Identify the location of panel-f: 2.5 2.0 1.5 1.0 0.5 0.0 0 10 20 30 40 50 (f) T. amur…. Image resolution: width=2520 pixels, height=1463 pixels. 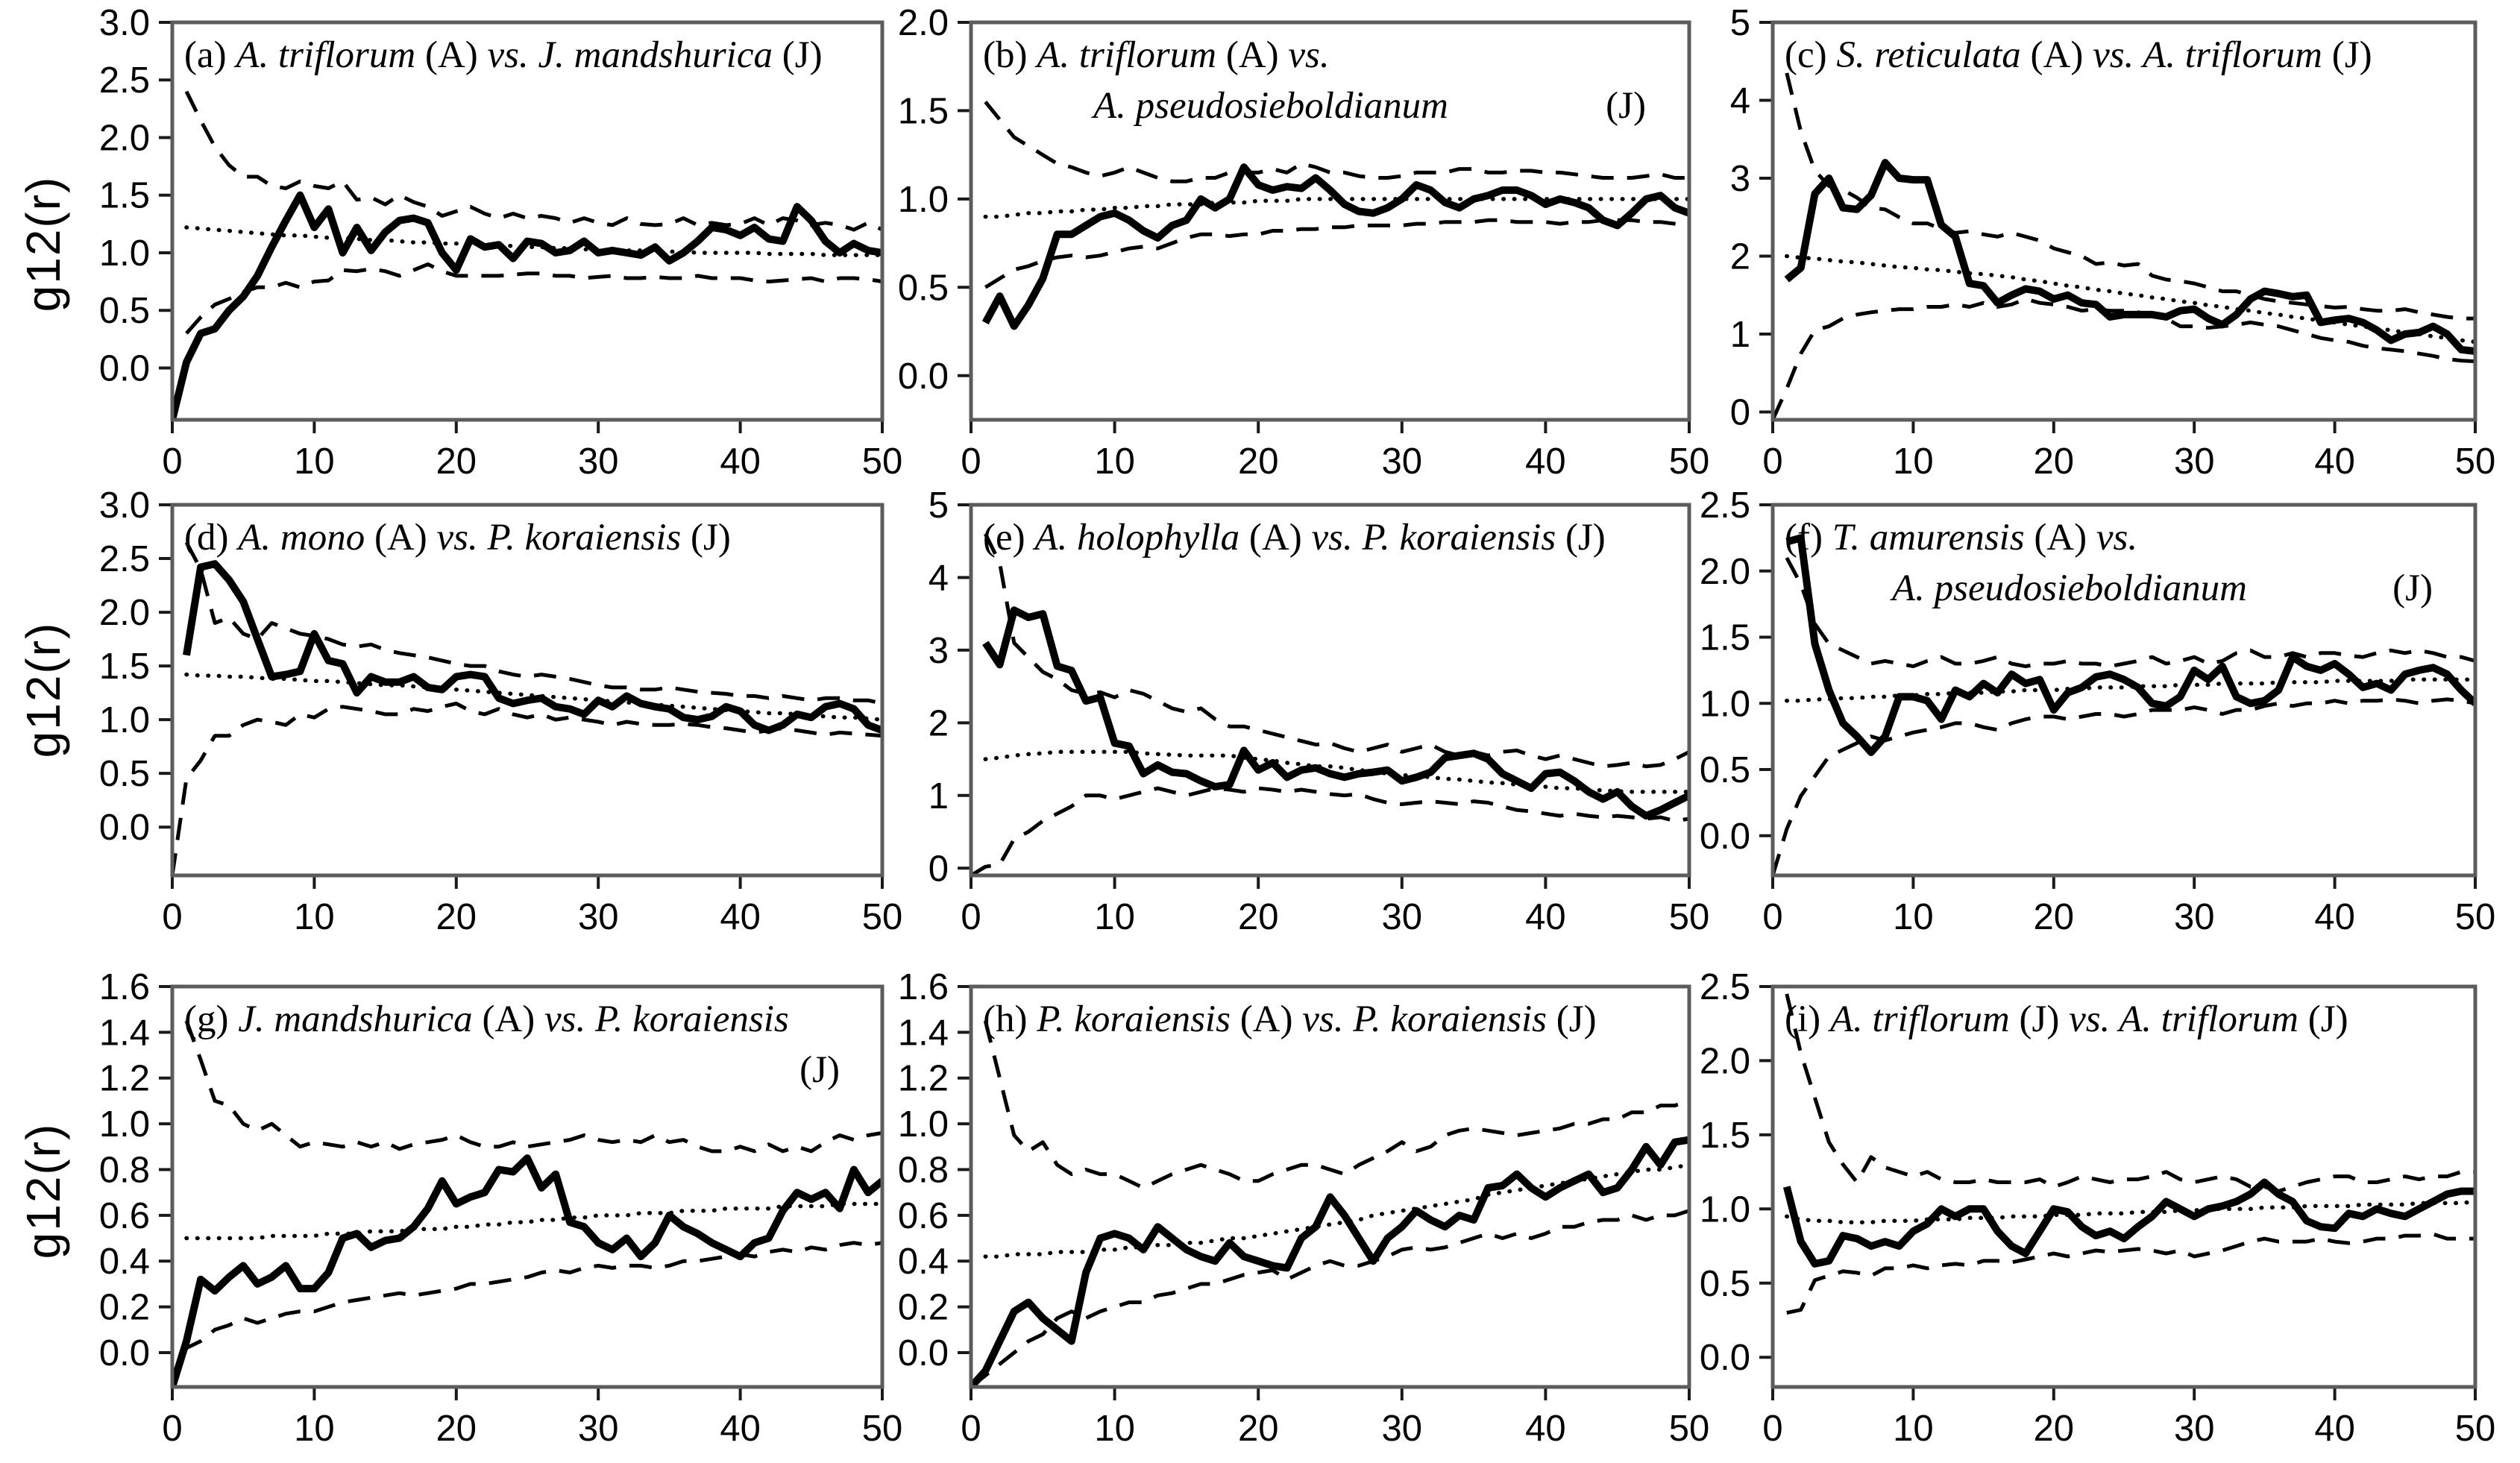
(2097, 711).